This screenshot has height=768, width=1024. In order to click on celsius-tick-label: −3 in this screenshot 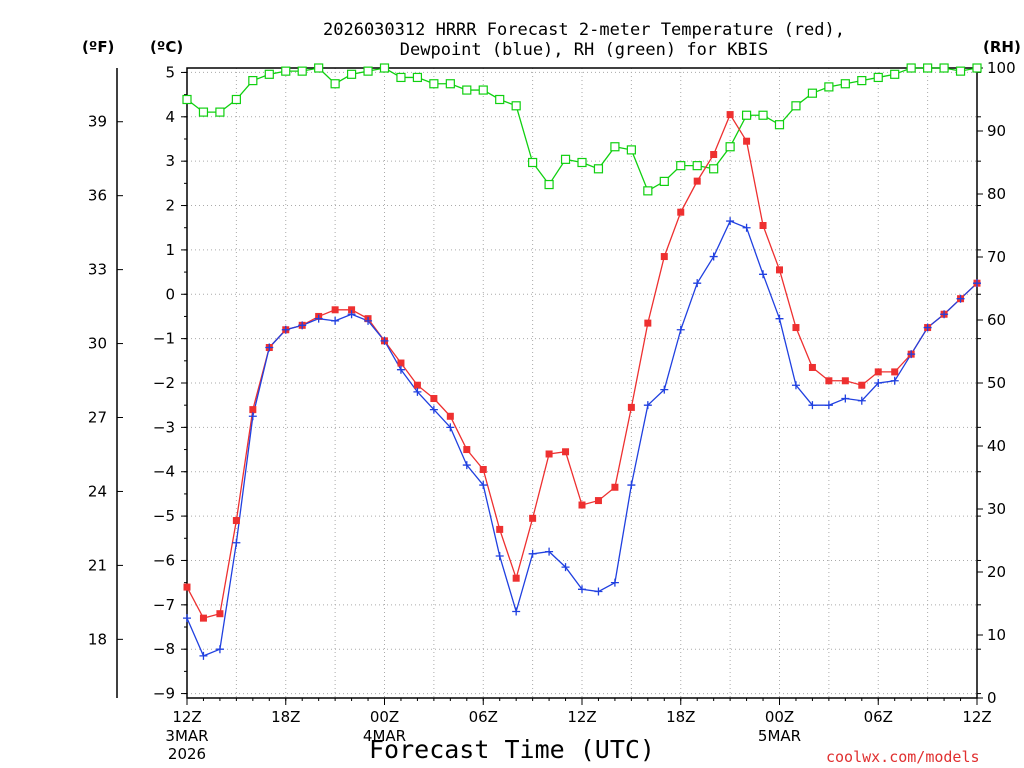, I will do `click(164, 427)`.